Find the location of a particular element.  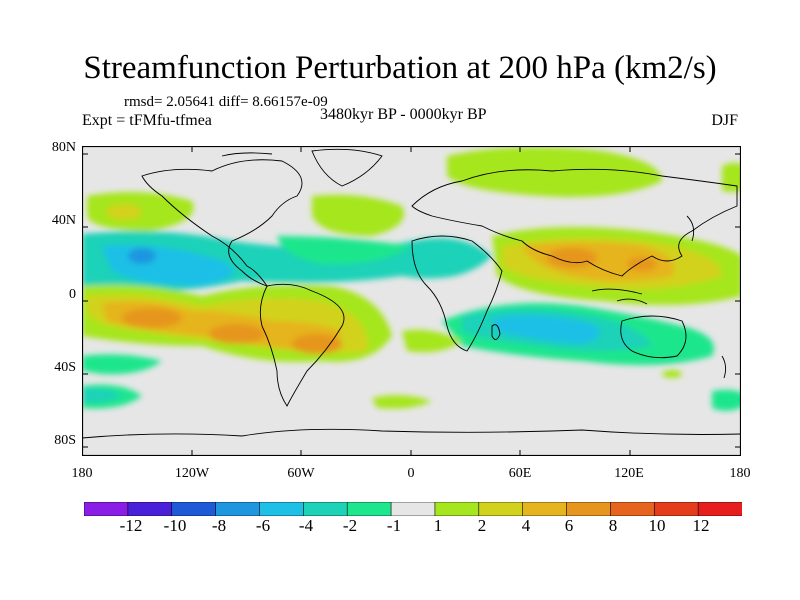

colorbar-label: -1 is located at coordinates (394, 525).